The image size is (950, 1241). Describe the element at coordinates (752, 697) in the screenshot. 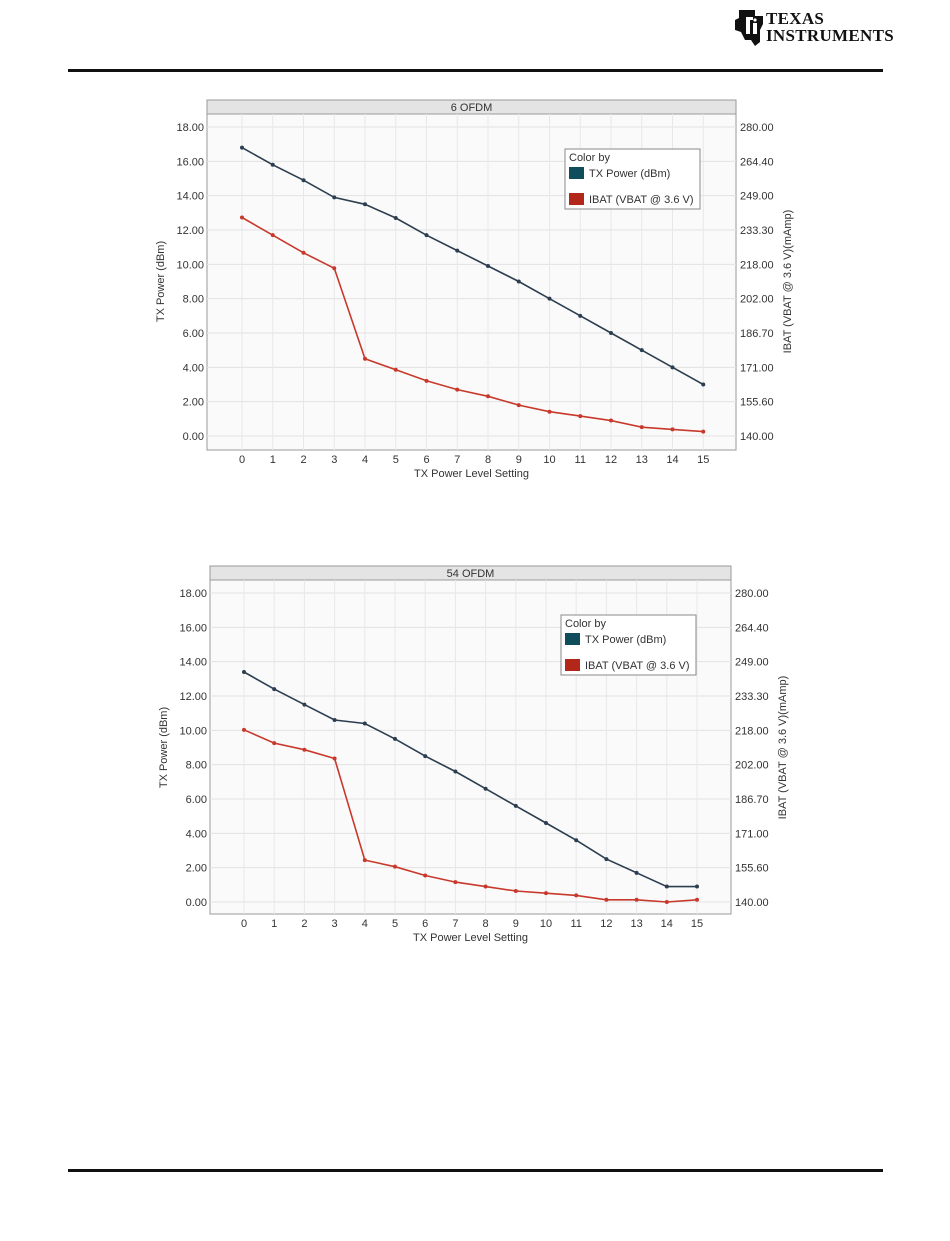

I see `y2-tick-label: 233.30` at that location.